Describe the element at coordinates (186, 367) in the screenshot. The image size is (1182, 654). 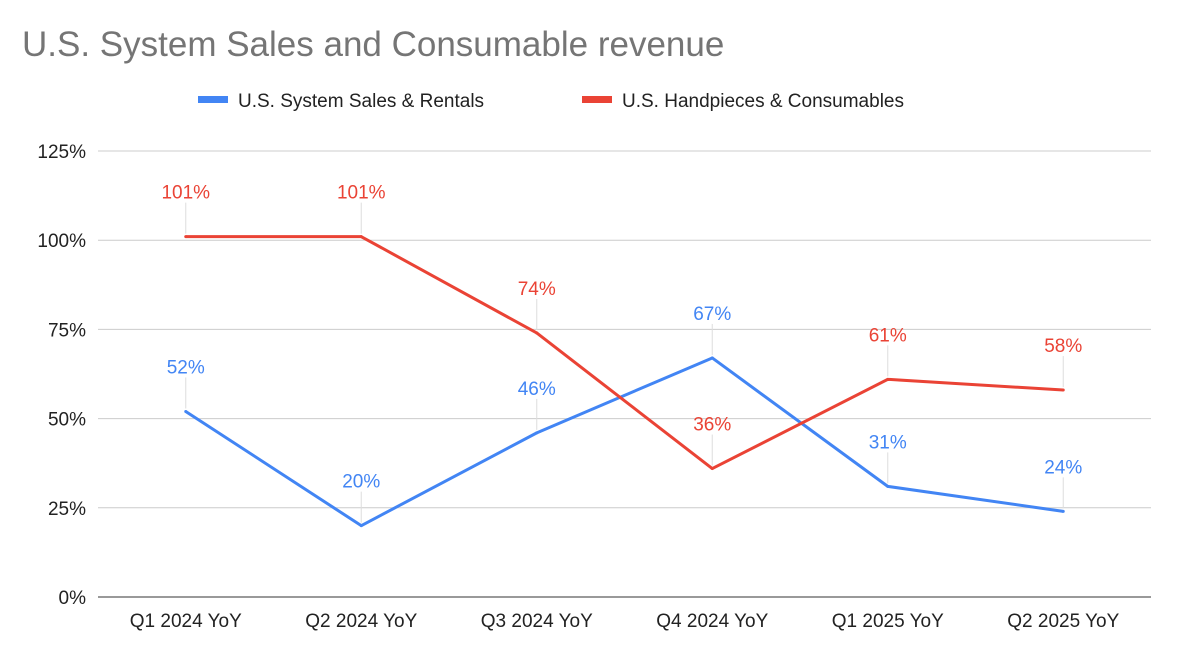
I see `data-label: 52%` at that location.